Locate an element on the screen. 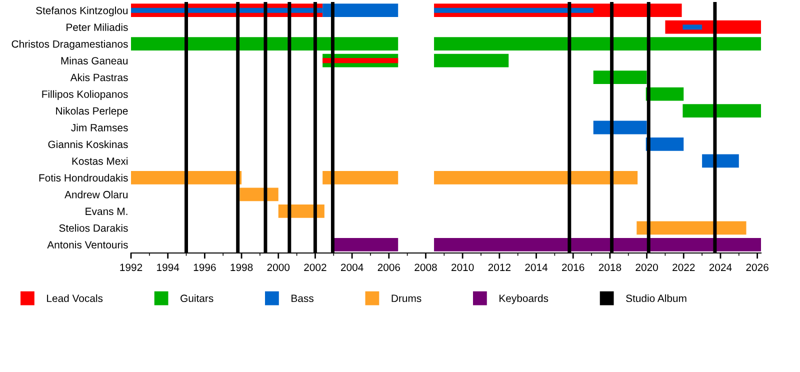 The height and width of the screenshot is (372, 800). y-tick-label: Peter Miliadis is located at coordinates (97, 27).